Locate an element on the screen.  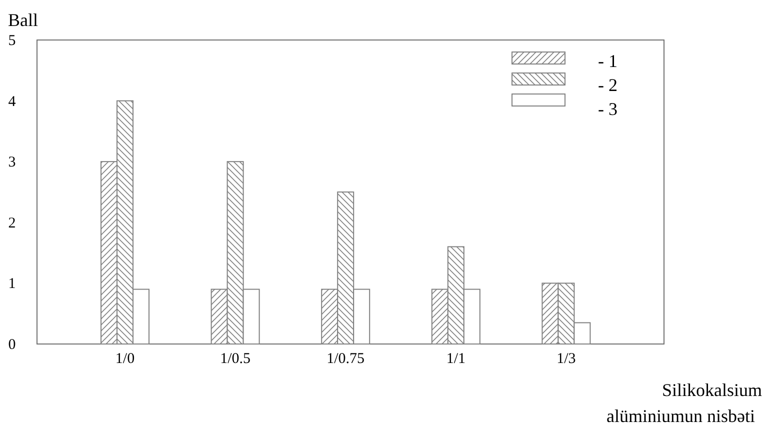
y-tick-label: 3 is located at coordinates (12, 162).